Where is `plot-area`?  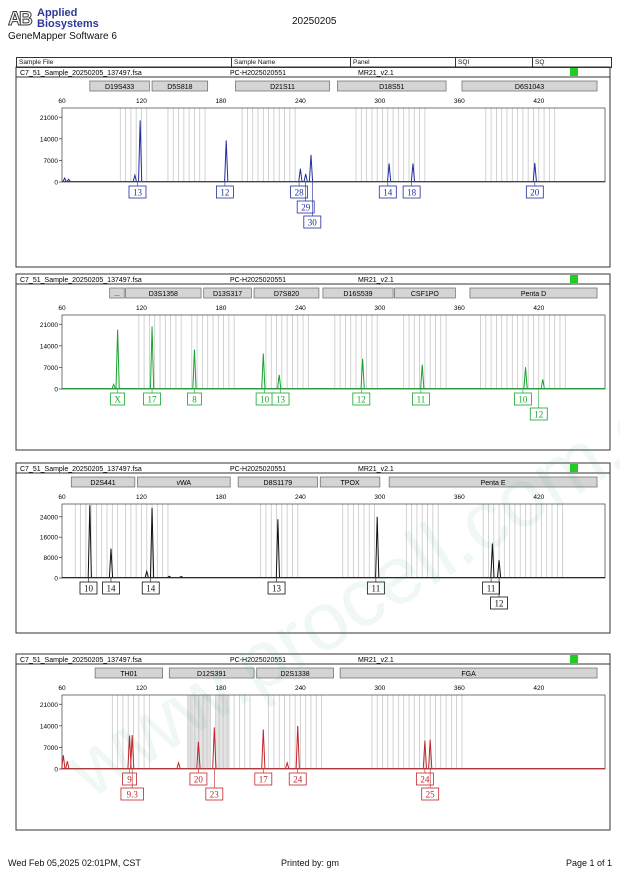 plot-area is located at coordinates (333, 145).